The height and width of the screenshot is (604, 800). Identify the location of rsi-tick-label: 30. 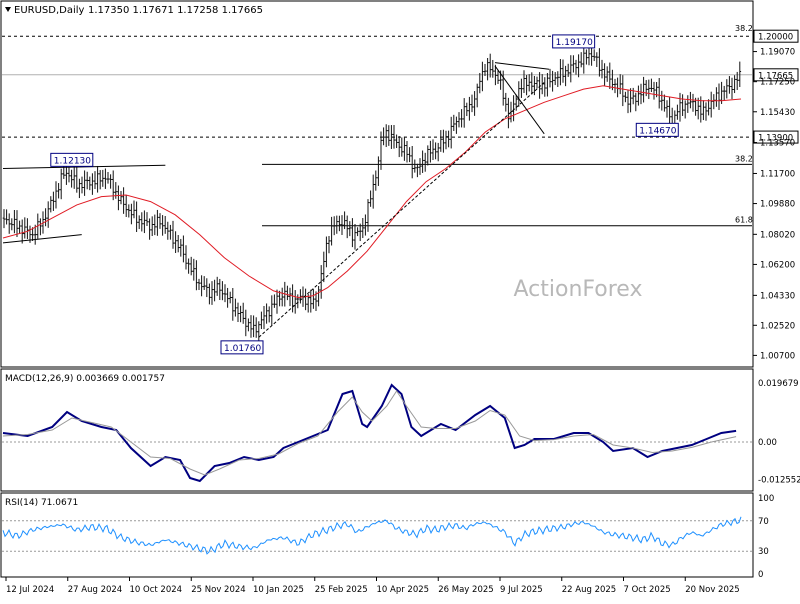
(763, 552).